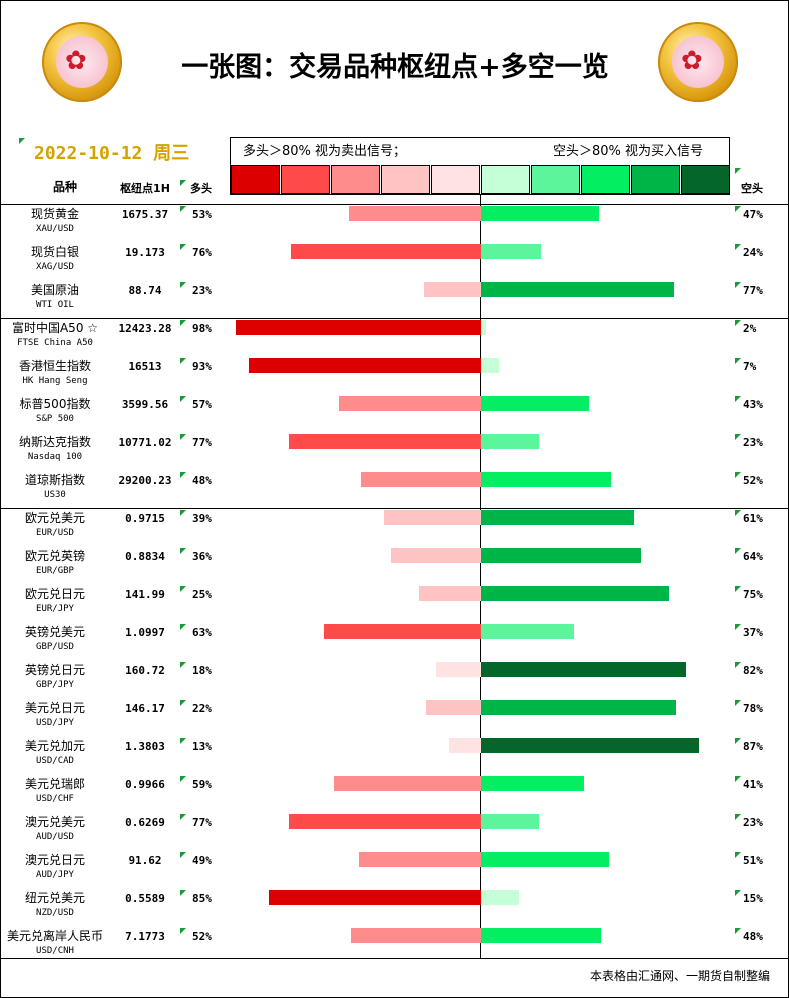 Image resolution: width=789 pixels, height=998 pixels. Describe the element at coordinates (54, 252) in the screenshot. I see `instrument-name: 现货白银` at that location.